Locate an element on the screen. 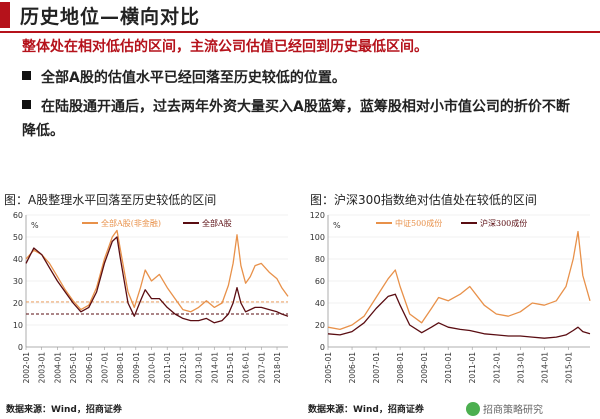 The image size is (600, 419). x-tick-label: 2002-01 is located at coordinates (26, 368).